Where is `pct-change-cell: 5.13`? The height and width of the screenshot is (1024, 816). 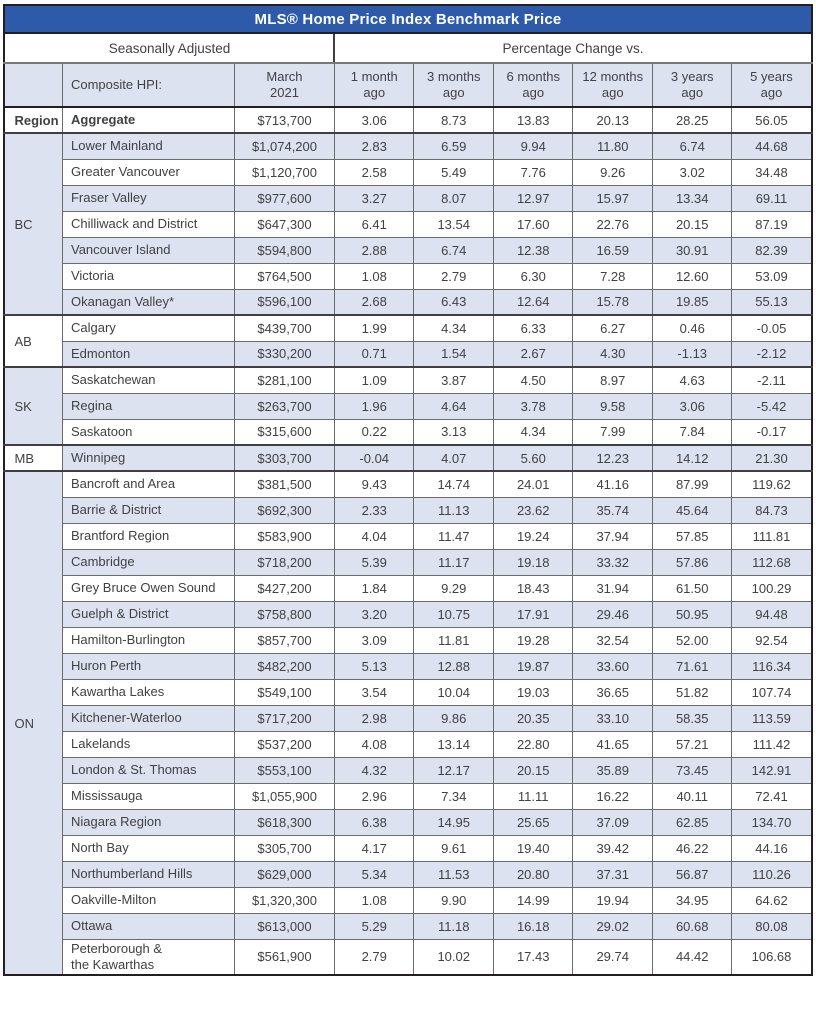 pct-change-cell: 5.13 is located at coordinates (374, 666).